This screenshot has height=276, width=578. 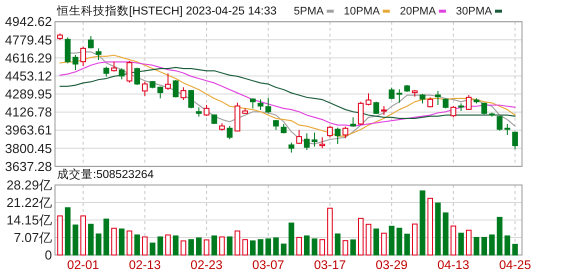 I want to click on x-tick-label: 03-07, so click(x=268, y=265).